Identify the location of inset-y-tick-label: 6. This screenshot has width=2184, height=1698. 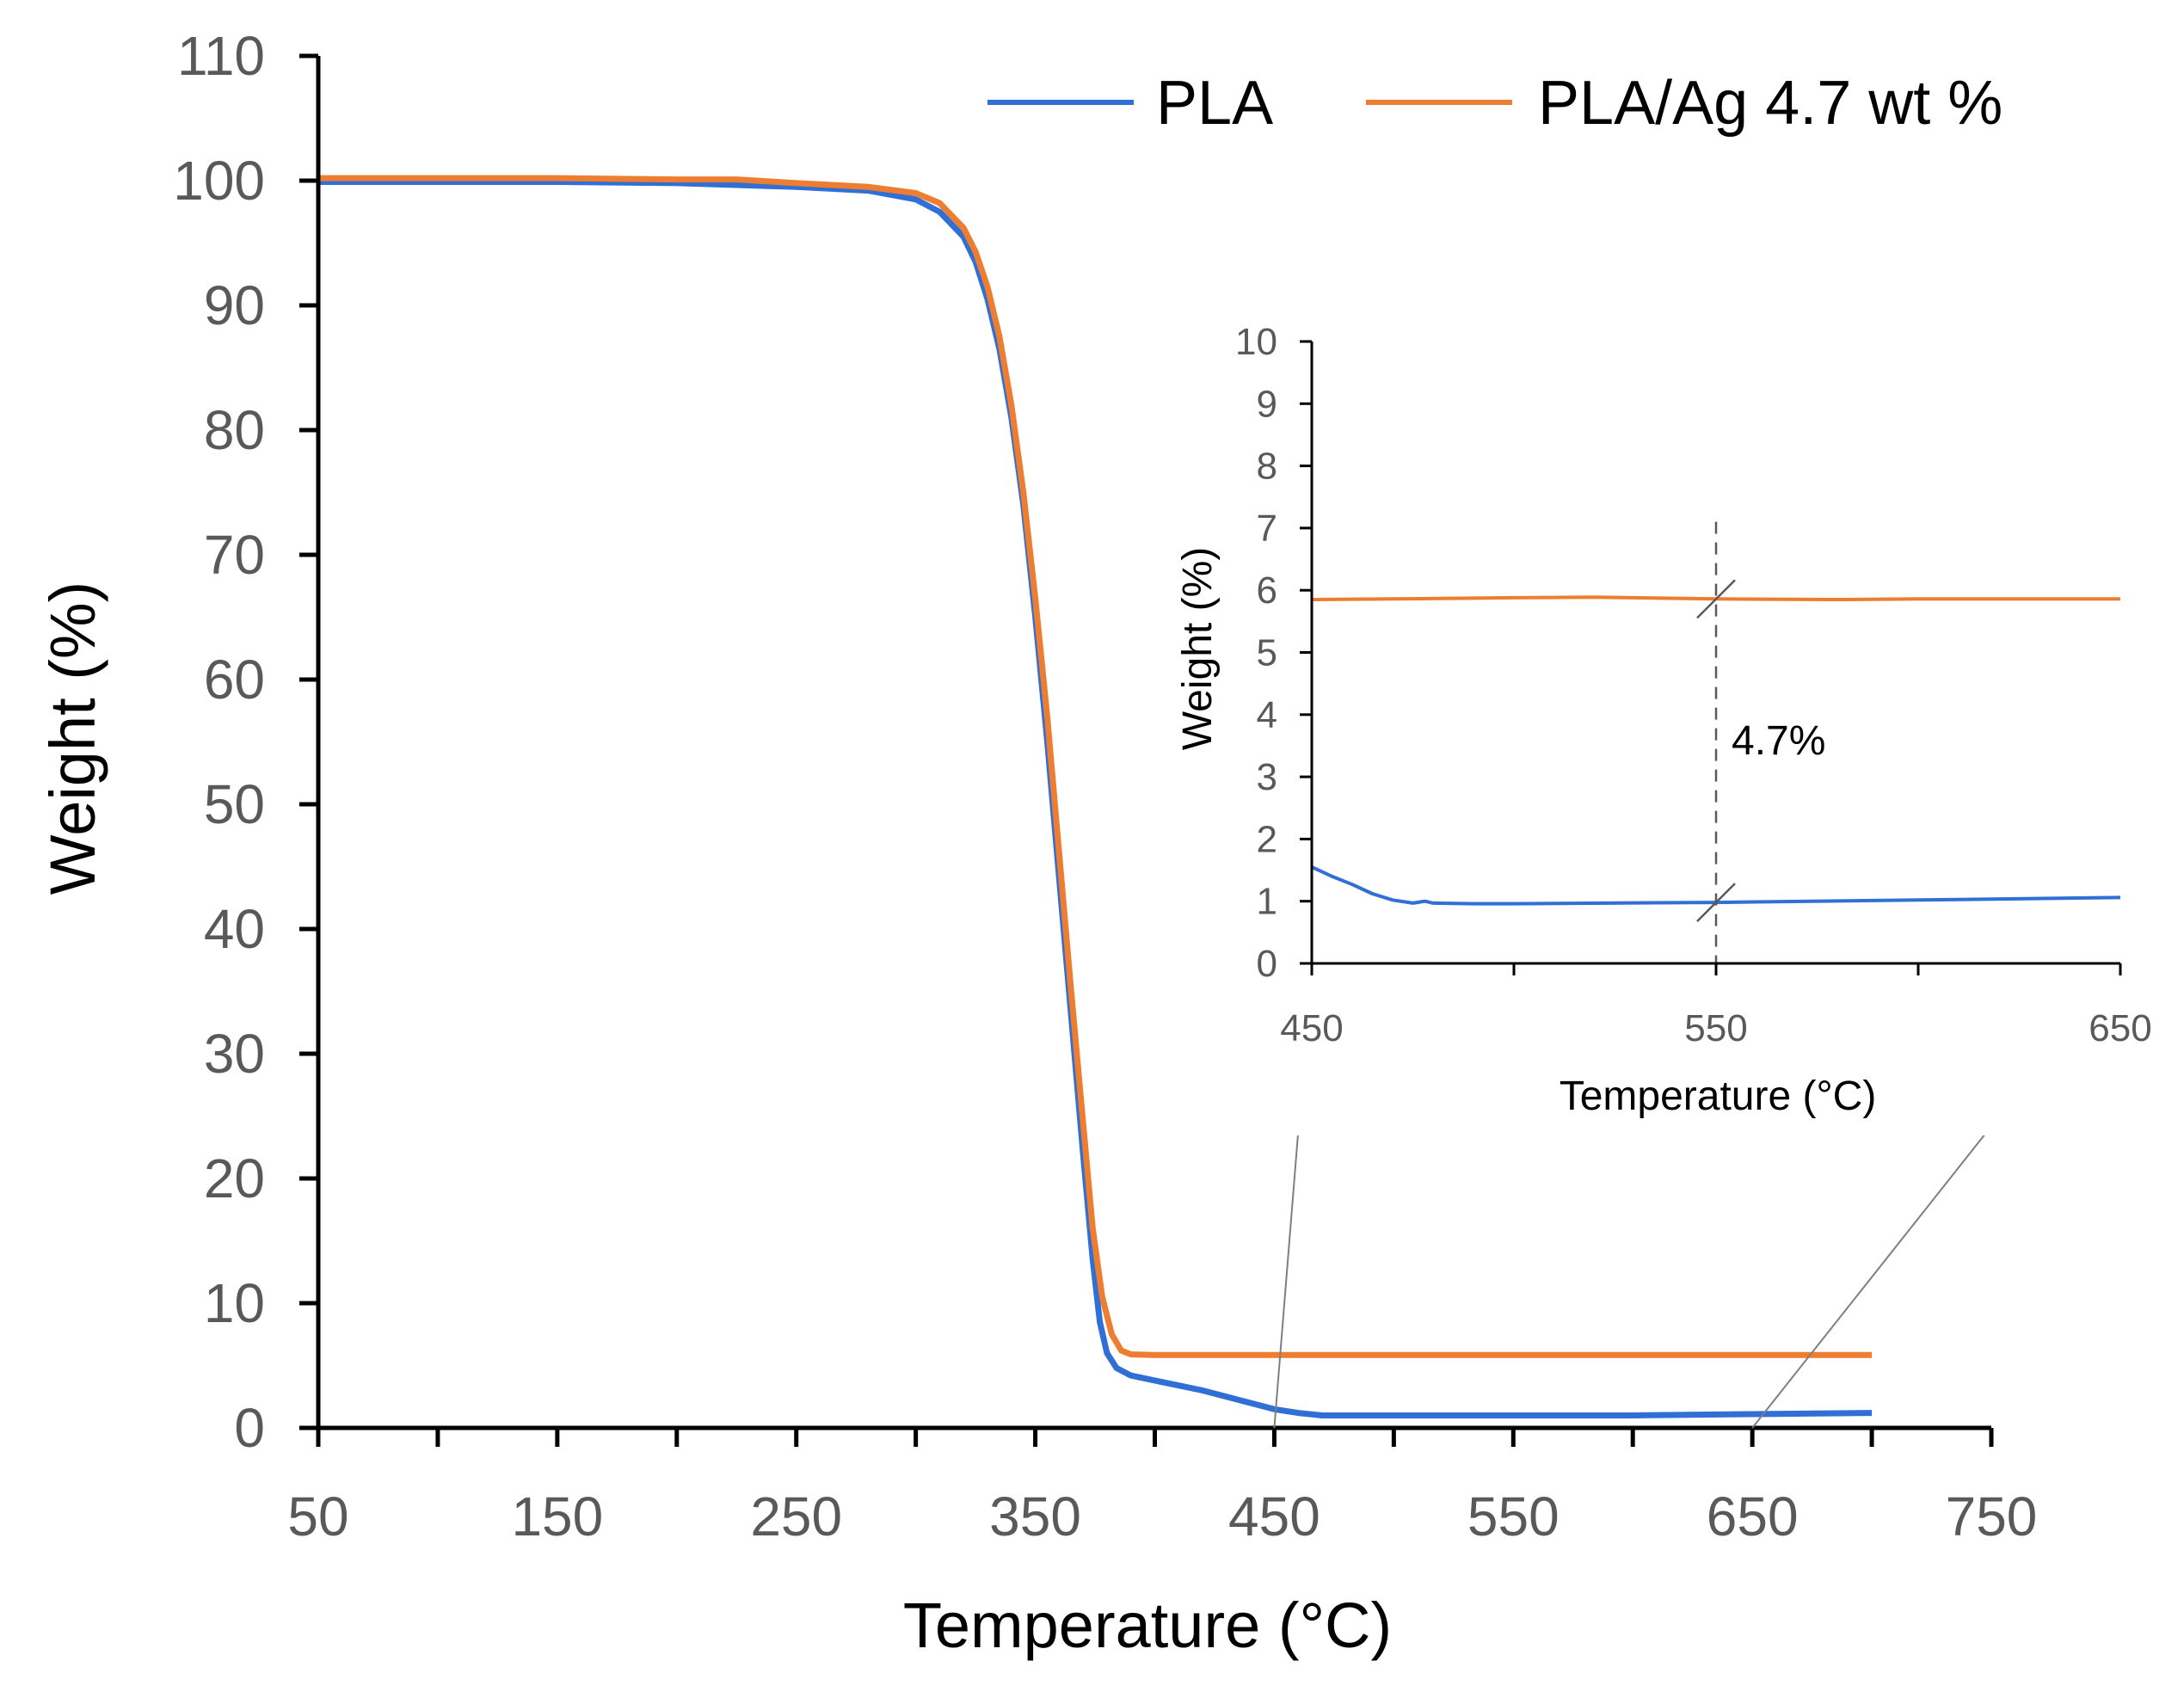
(1267, 590).